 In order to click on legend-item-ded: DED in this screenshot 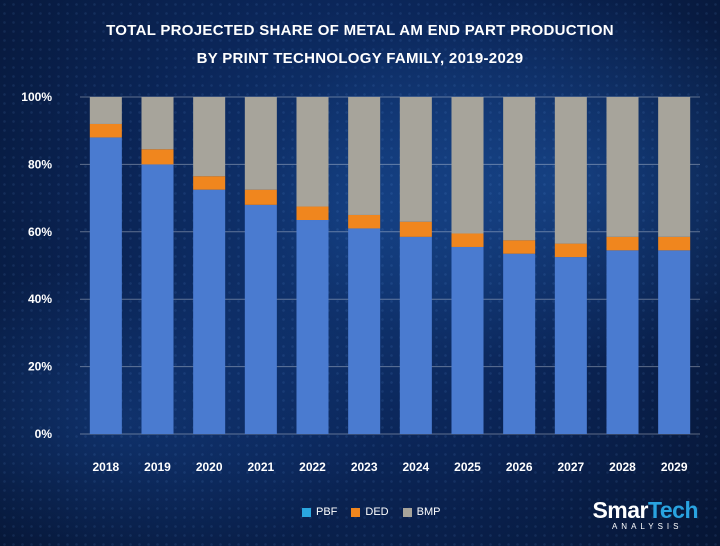, I will do `click(370, 512)`.